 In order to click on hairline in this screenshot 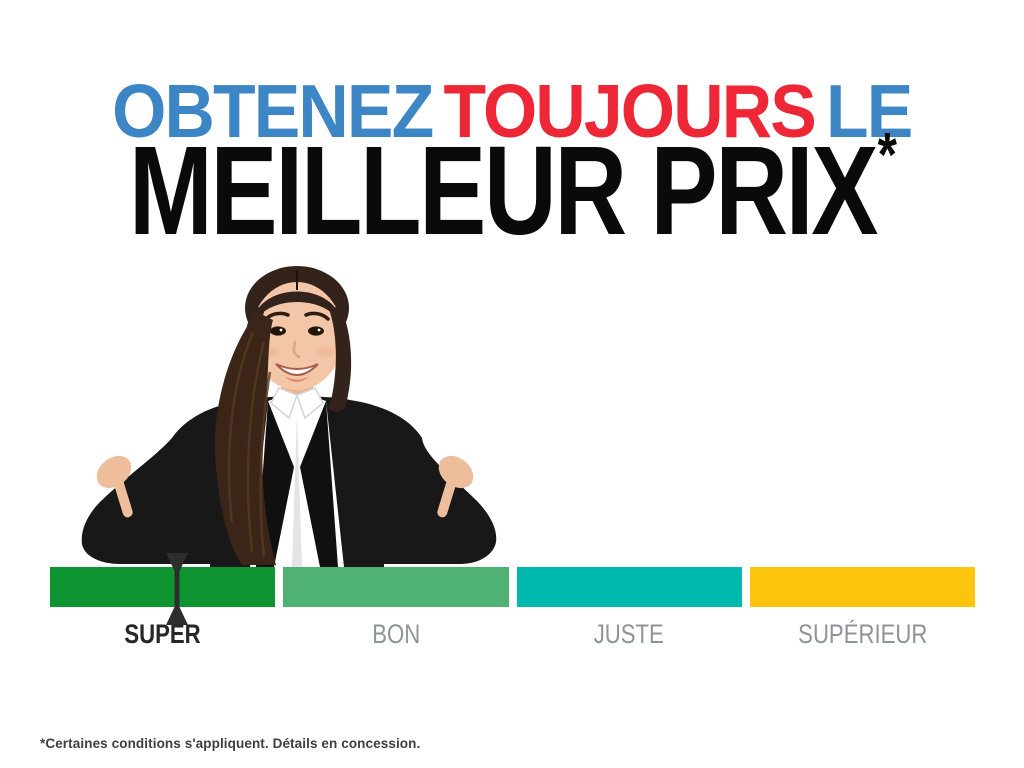, I will do `click(297, 311)`.